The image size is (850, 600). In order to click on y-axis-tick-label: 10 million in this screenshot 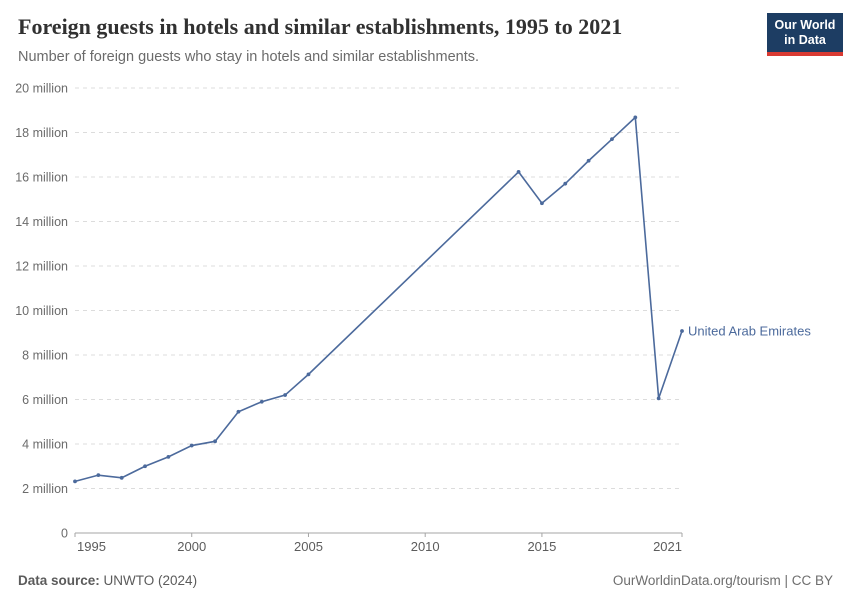, I will do `click(41, 311)`.